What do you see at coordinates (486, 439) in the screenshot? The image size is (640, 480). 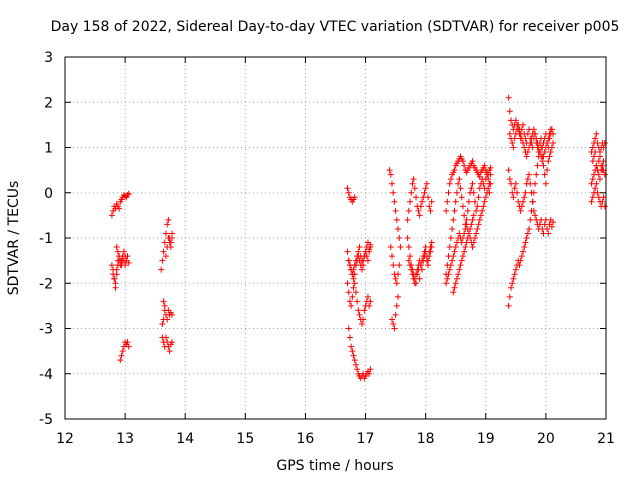 I see `x-tick-label: 19` at bounding box center [486, 439].